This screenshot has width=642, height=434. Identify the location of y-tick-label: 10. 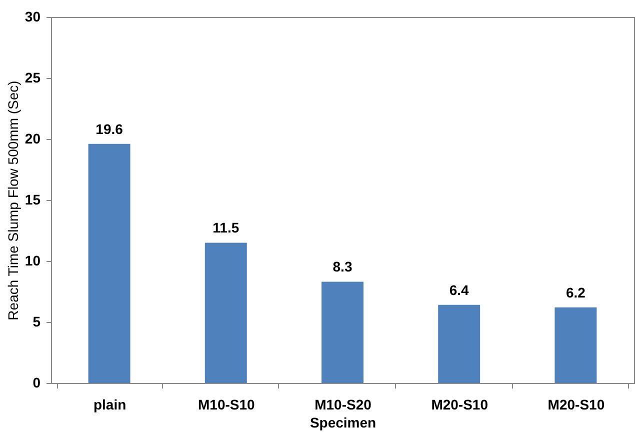
(32, 260).